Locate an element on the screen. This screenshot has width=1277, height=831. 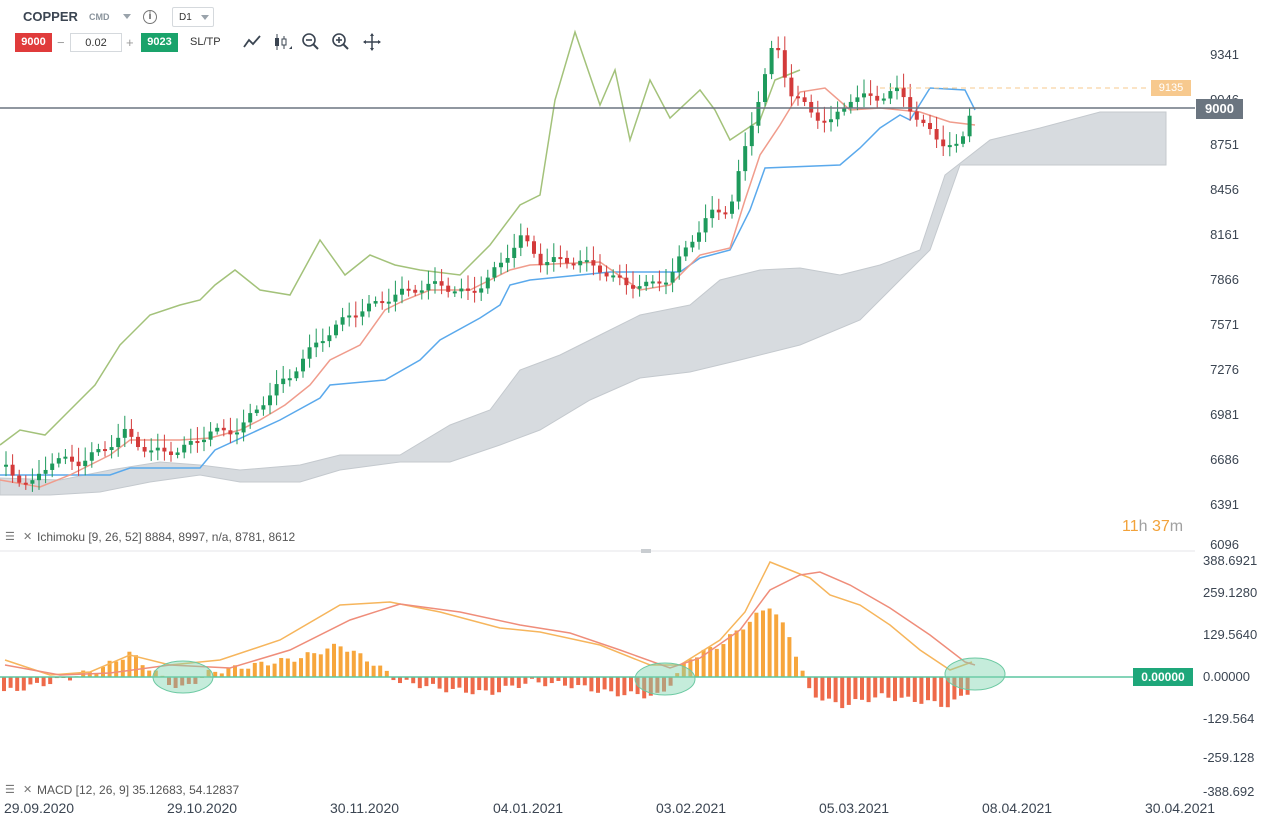
timer-minutes: 37 is located at coordinates (1160, 526).